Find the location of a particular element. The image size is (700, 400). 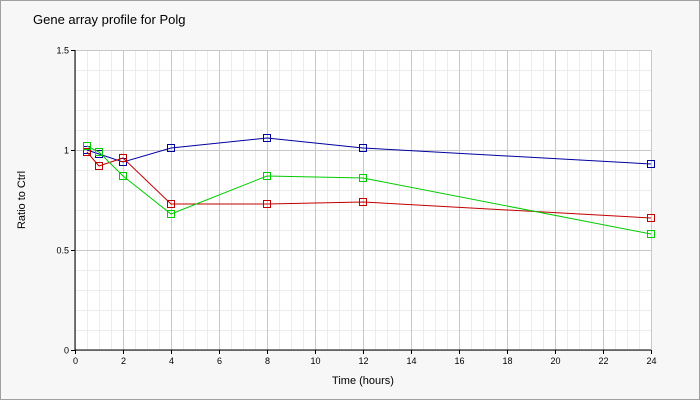

x-tick-label: 6 is located at coordinates (219, 361).